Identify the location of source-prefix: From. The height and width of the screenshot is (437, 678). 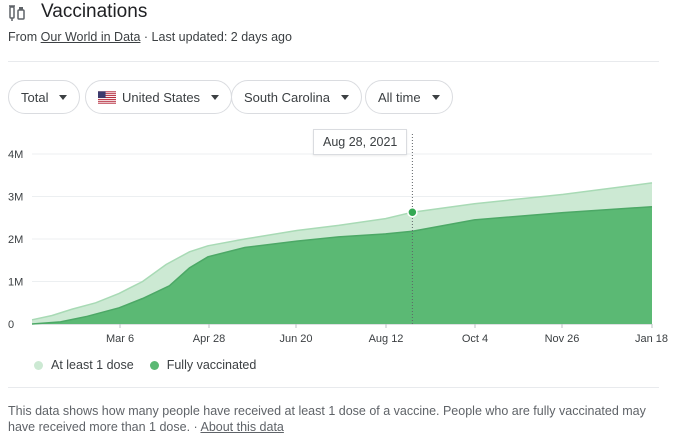
(24, 37).